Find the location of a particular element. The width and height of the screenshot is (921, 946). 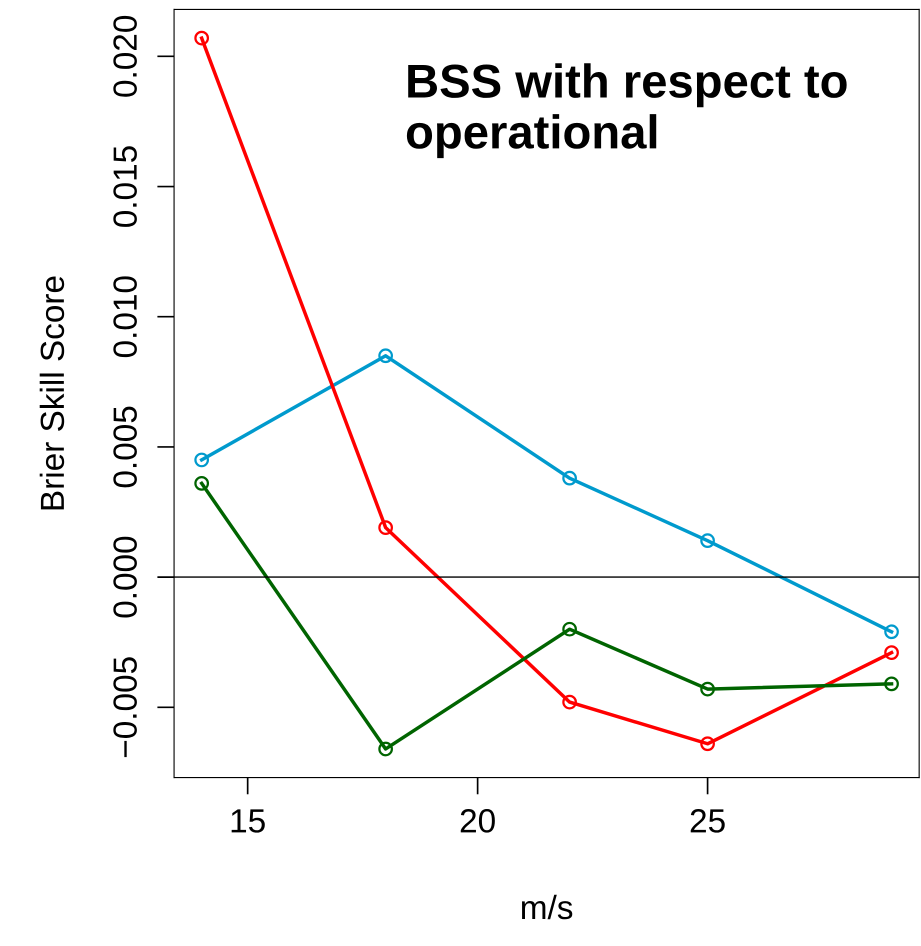

annotation: BSS with respect to operational is located at coordinates (626, 110).